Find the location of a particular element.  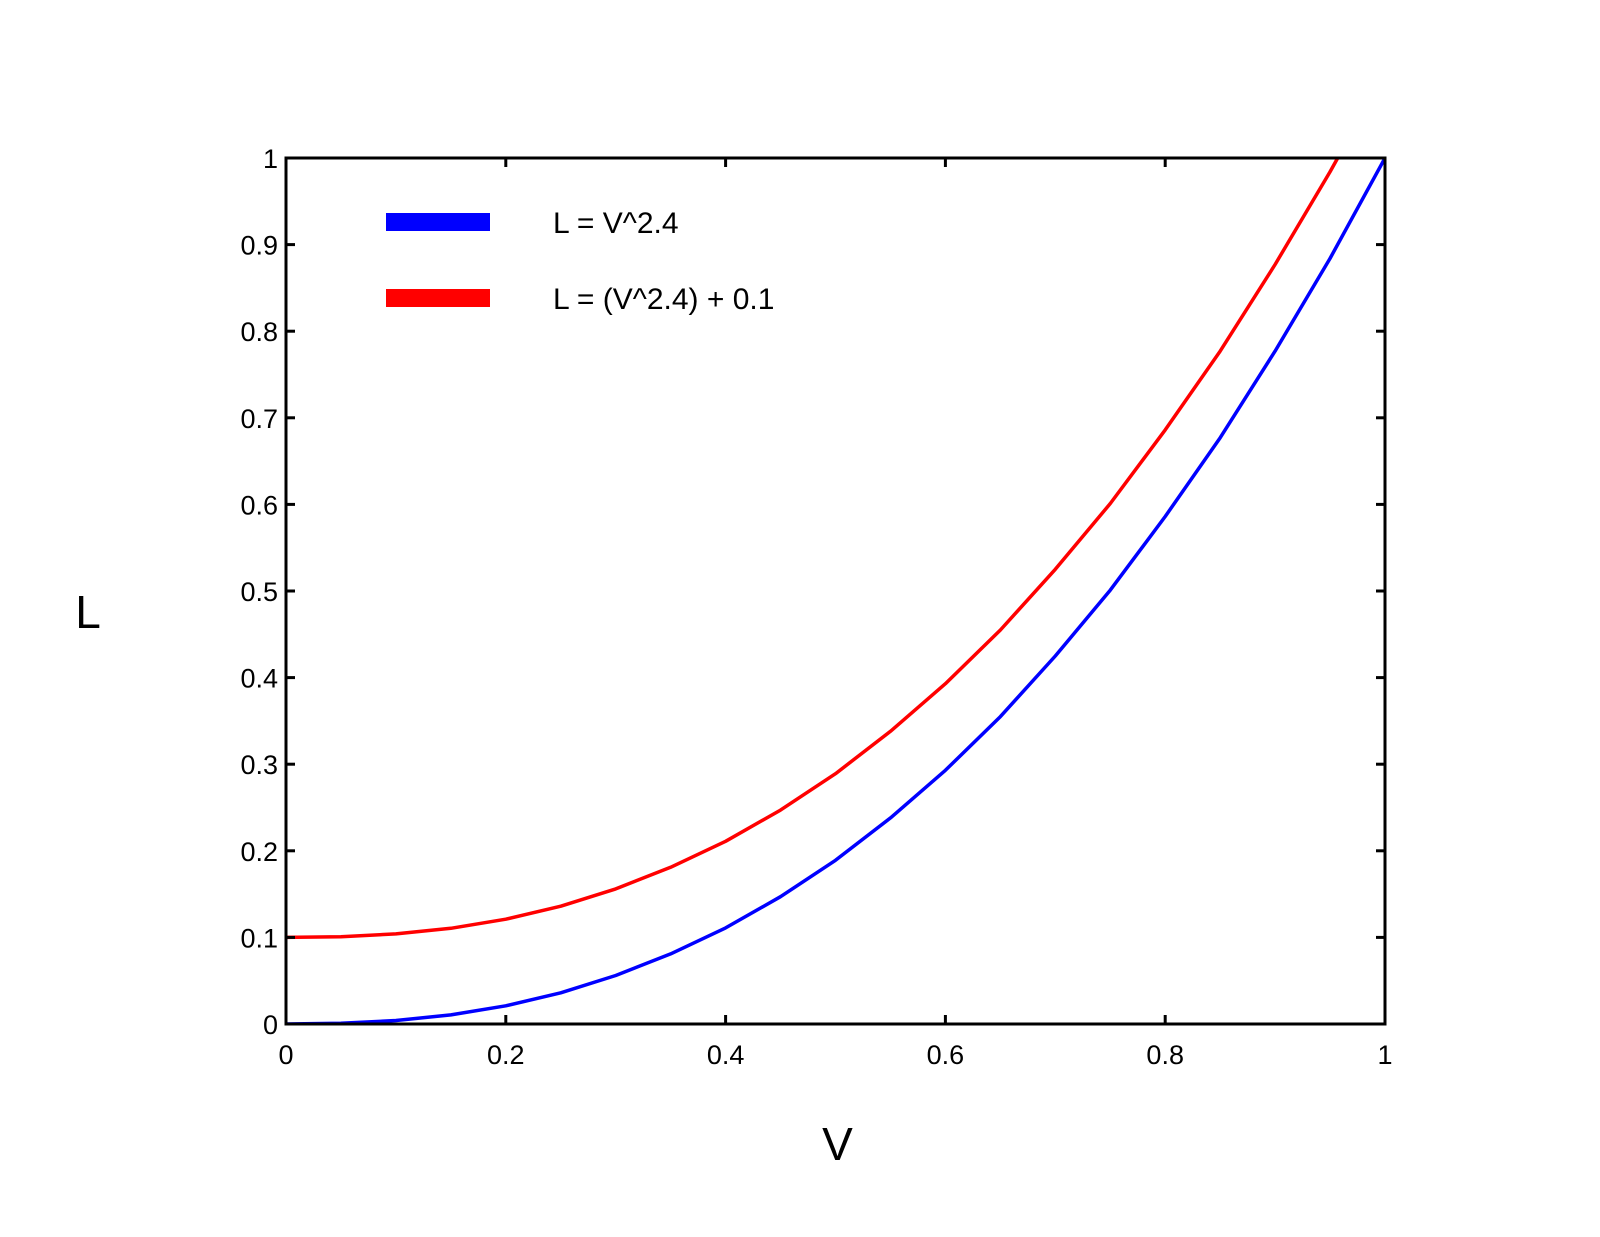

y-tick-label: 0 is located at coordinates (270, 1025).